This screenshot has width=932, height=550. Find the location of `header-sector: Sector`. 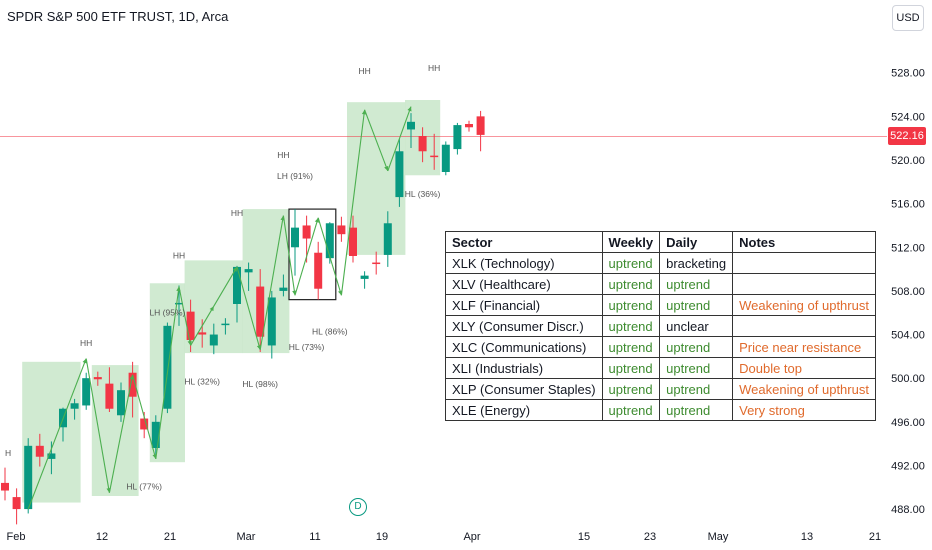

header-sector: Sector is located at coordinates (524, 242).